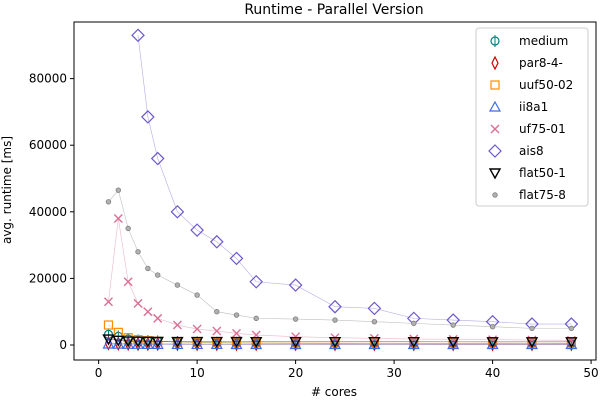 The width and height of the screenshot is (600, 400). What do you see at coordinates (492, 373) in the screenshot?
I see `x-tick-label: 40` at bounding box center [492, 373].